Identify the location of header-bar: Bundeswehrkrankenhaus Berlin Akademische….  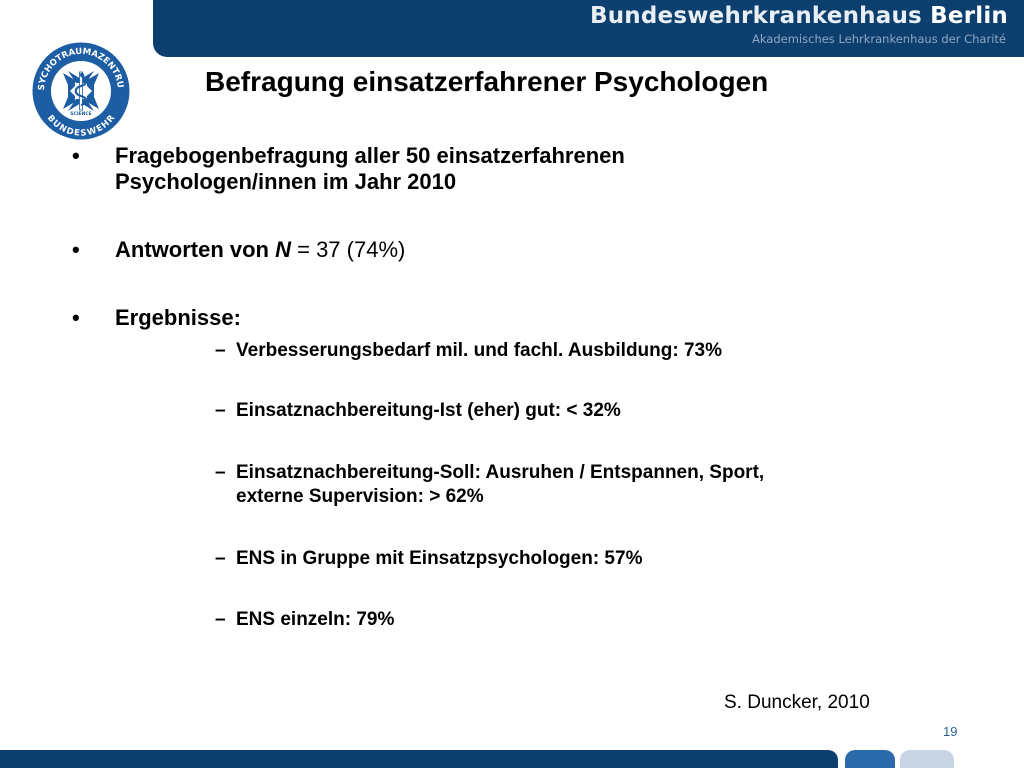
(588, 28).